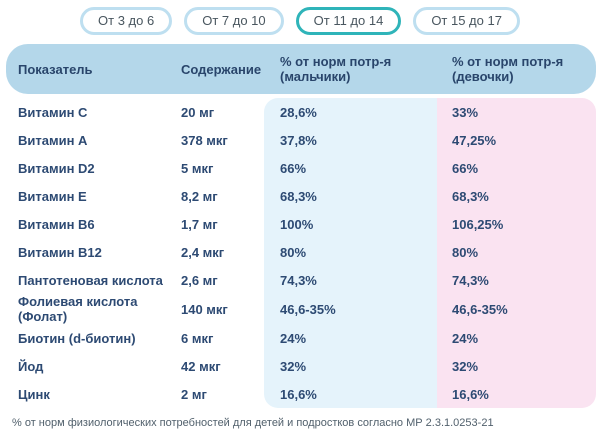  I want to click on content-cell: 8,2 мг, so click(199, 196).